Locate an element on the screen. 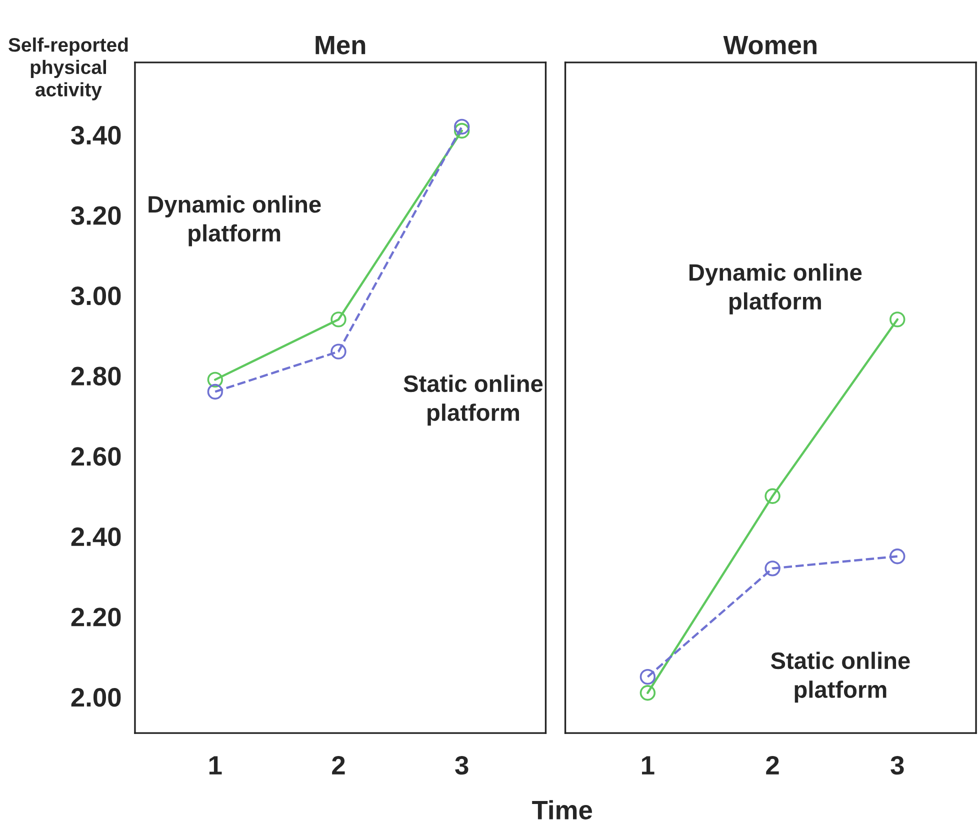  y-tick-label: 2.20 is located at coordinates (96, 617).